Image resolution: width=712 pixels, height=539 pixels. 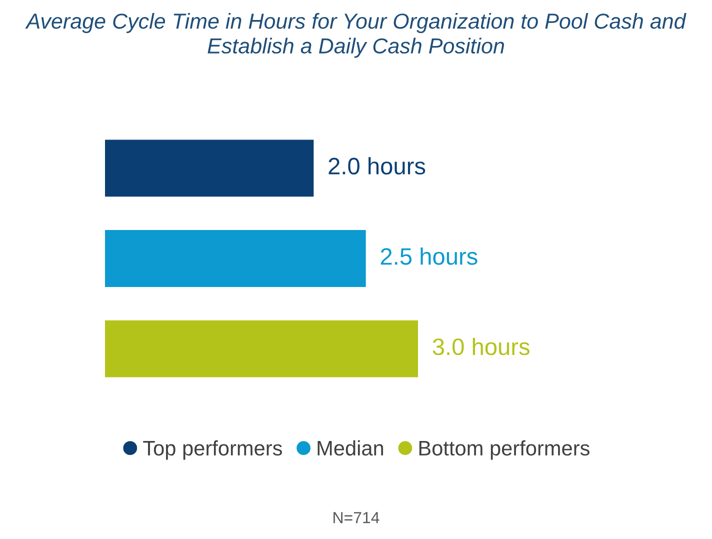 I want to click on data-label: 3.0 hours, so click(x=481, y=347).